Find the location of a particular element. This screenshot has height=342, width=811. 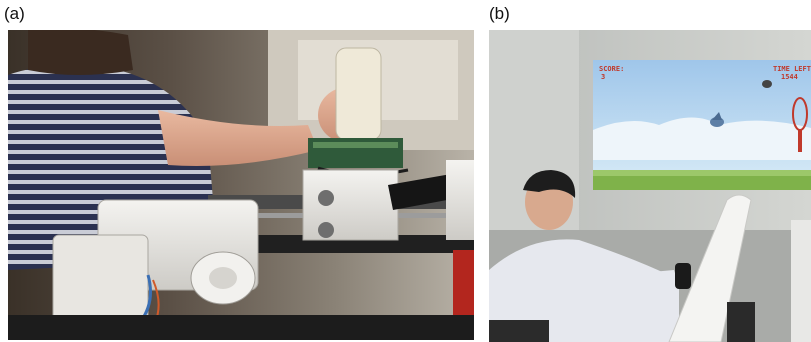

panel-a-label: (a) is located at coordinates (14, 13).